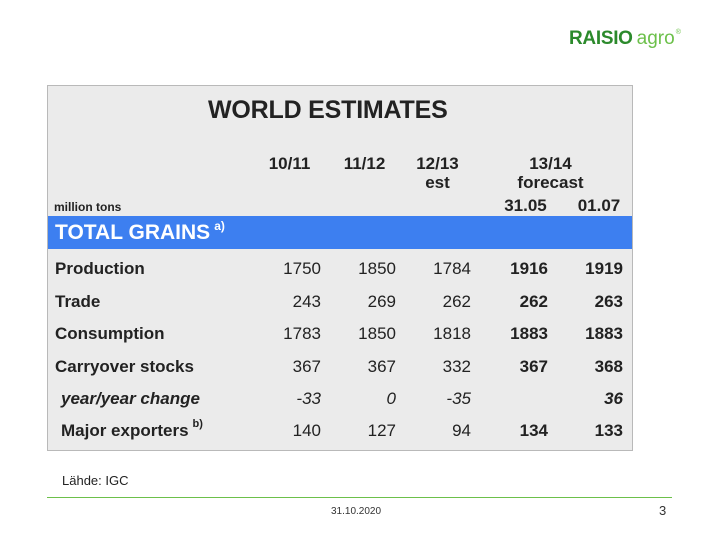 This screenshot has width=720, height=540. What do you see at coordinates (124, 366) in the screenshot?
I see `row-label: Carryover stocks` at bounding box center [124, 366].